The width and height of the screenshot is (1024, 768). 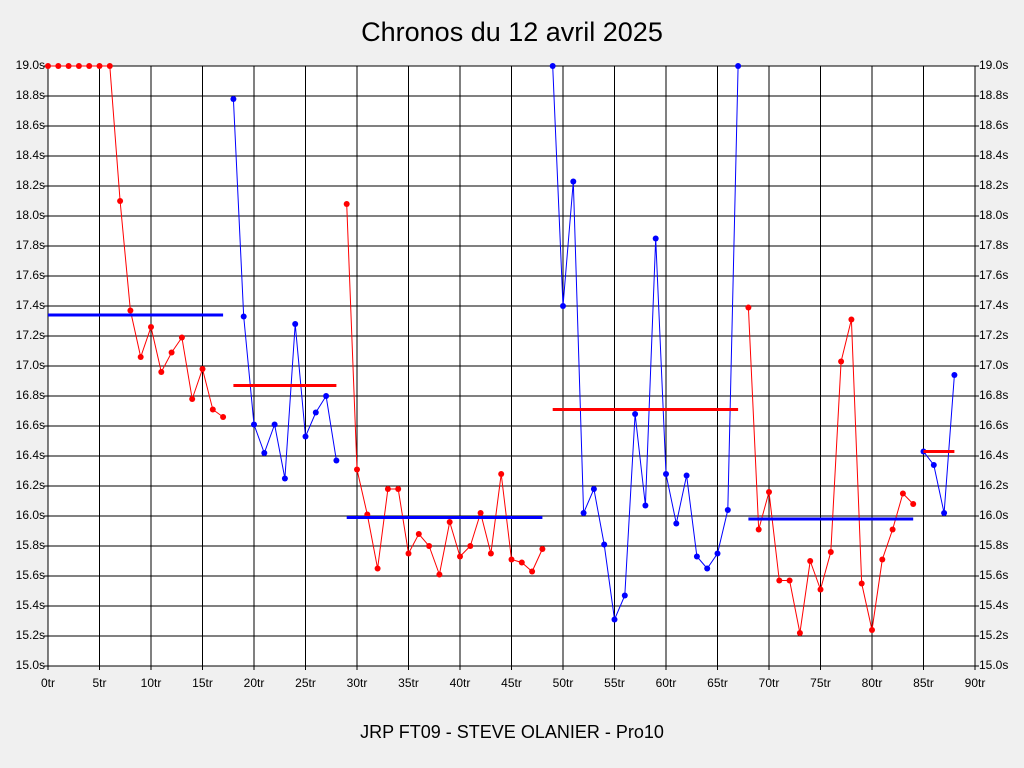 What do you see at coordinates (614, 683) in the screenshot?
I see `x-tick-label: 55tr` at bounding box center [614, 683].